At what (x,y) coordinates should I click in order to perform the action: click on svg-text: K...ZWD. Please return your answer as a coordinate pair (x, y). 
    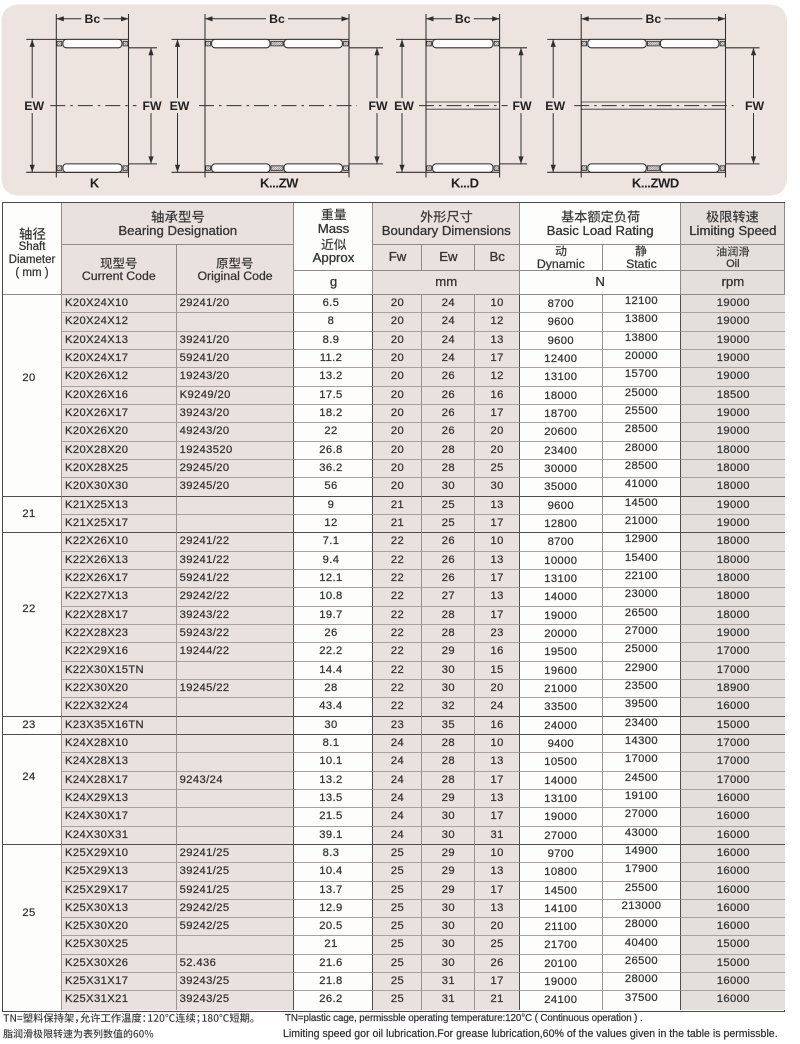
    Looking at the image, I should click on (655, 182).